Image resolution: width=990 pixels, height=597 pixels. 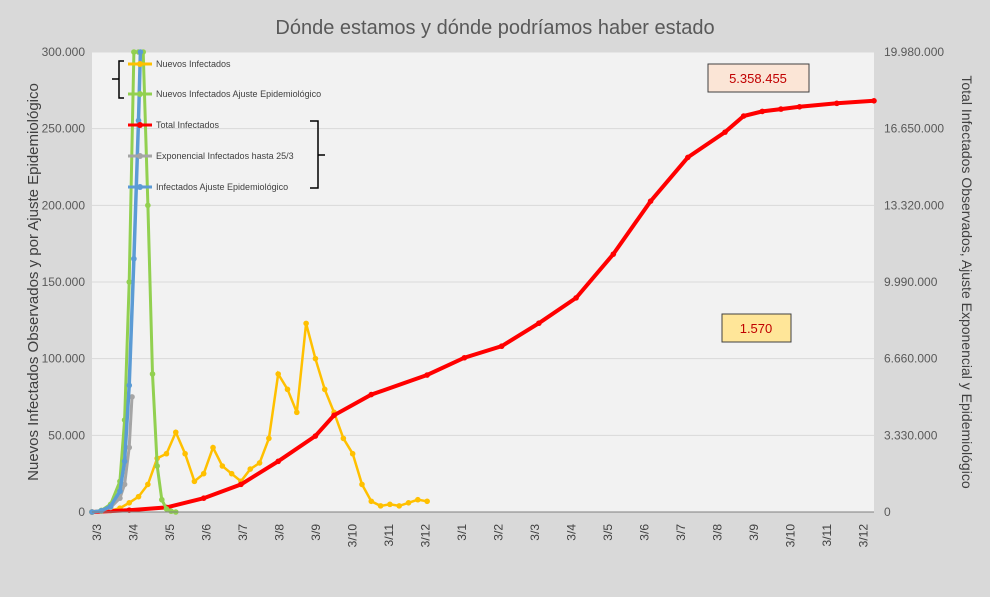 I want to click on legend-label: Exponencial Infectados hasta 25/3, so click(x=225, y=156).